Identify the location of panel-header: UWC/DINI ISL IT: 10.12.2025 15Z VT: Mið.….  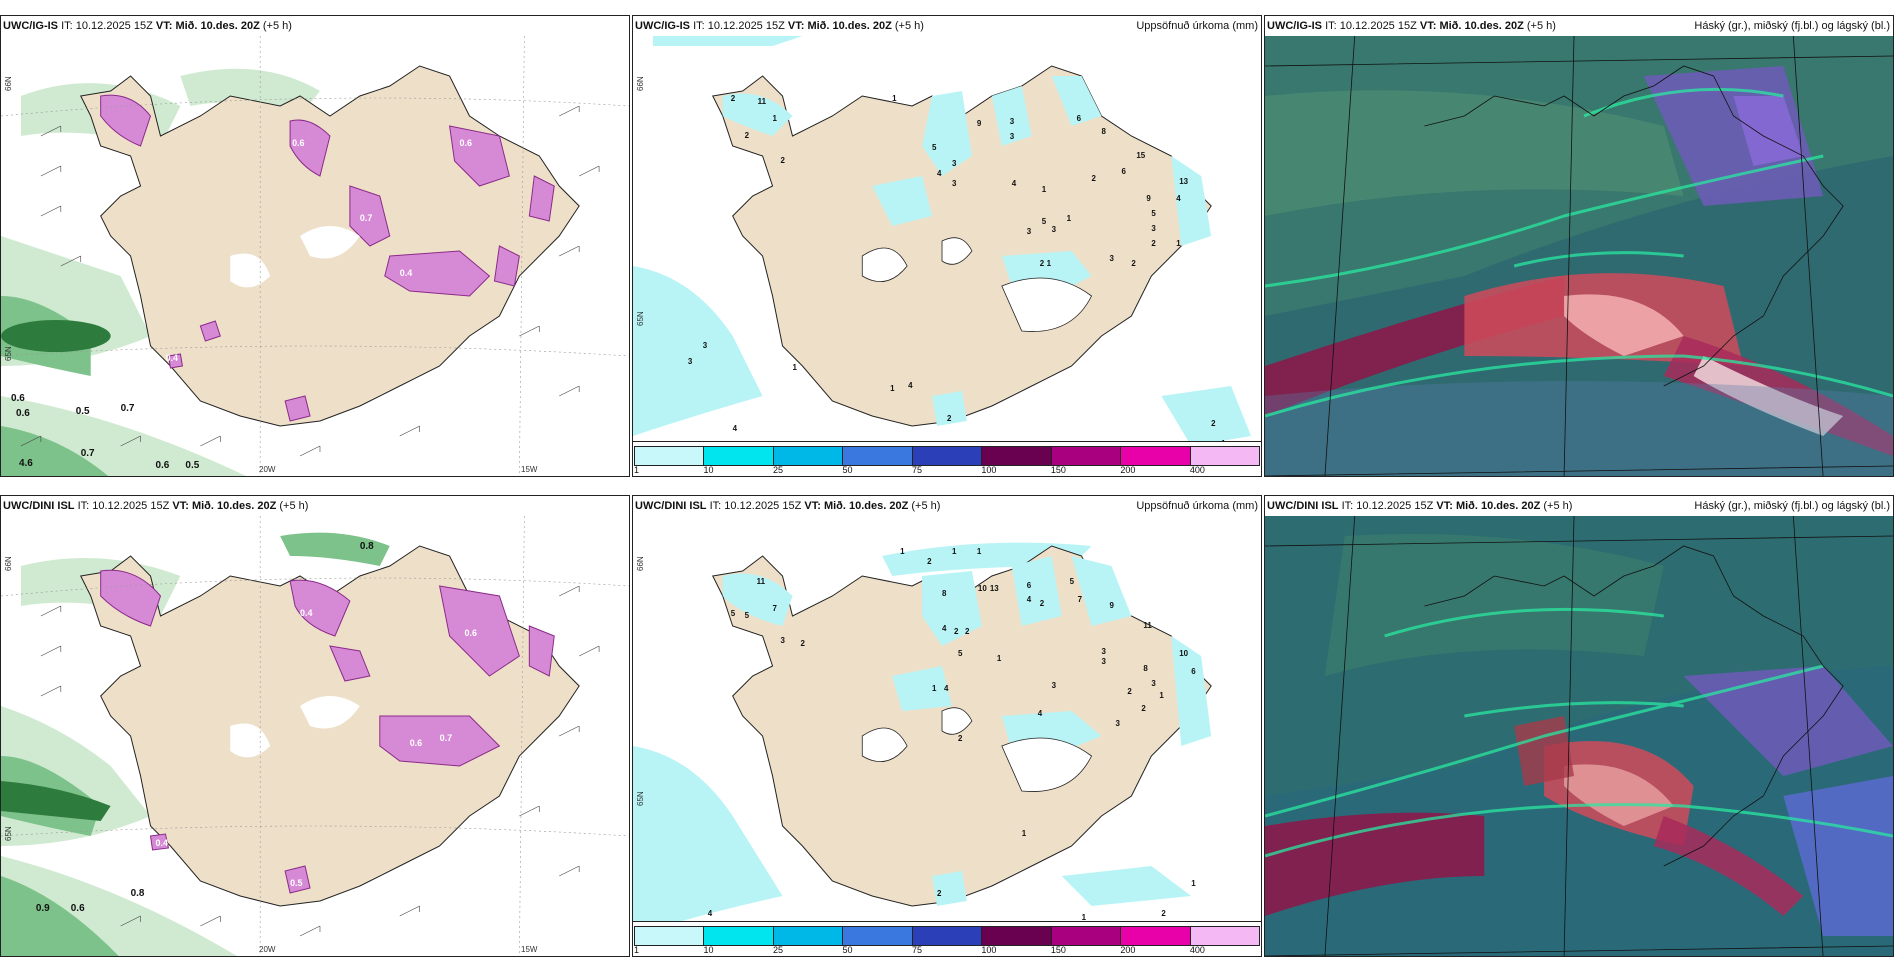
(315, 506).